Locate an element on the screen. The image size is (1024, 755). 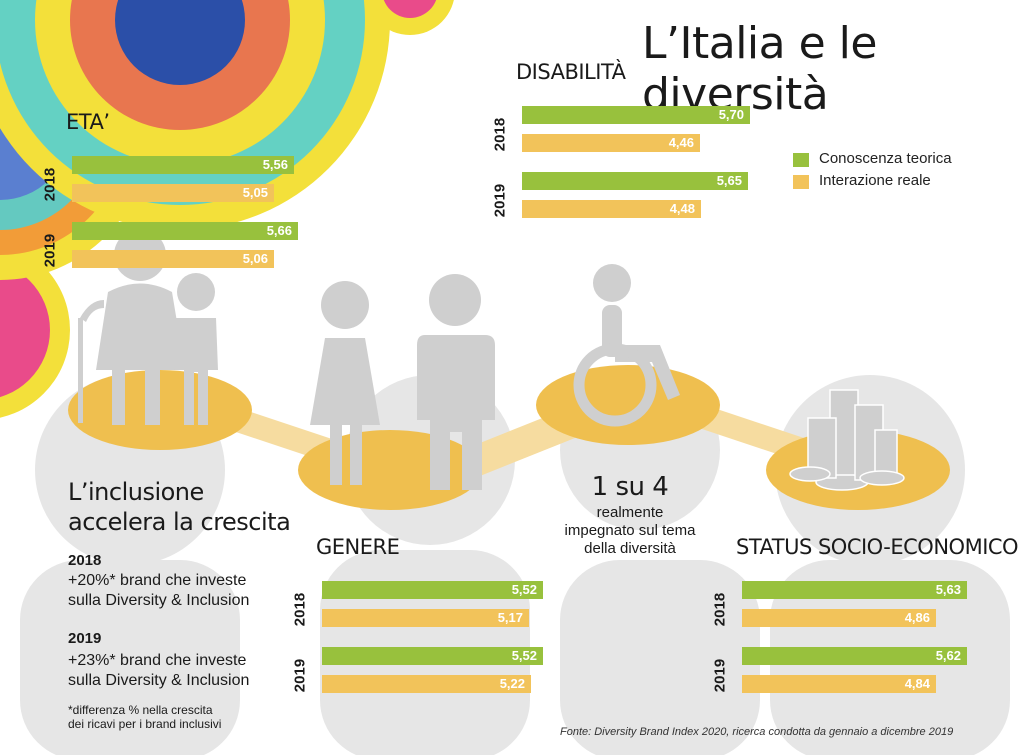
bar-value-label: 5,05 is located at coordinates (255, 192).